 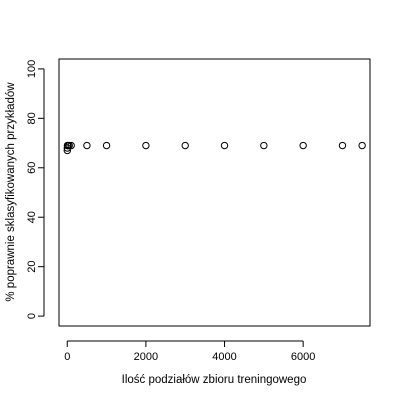 I want to click on x-tick-label: 4000, so click(x=224, y=357).